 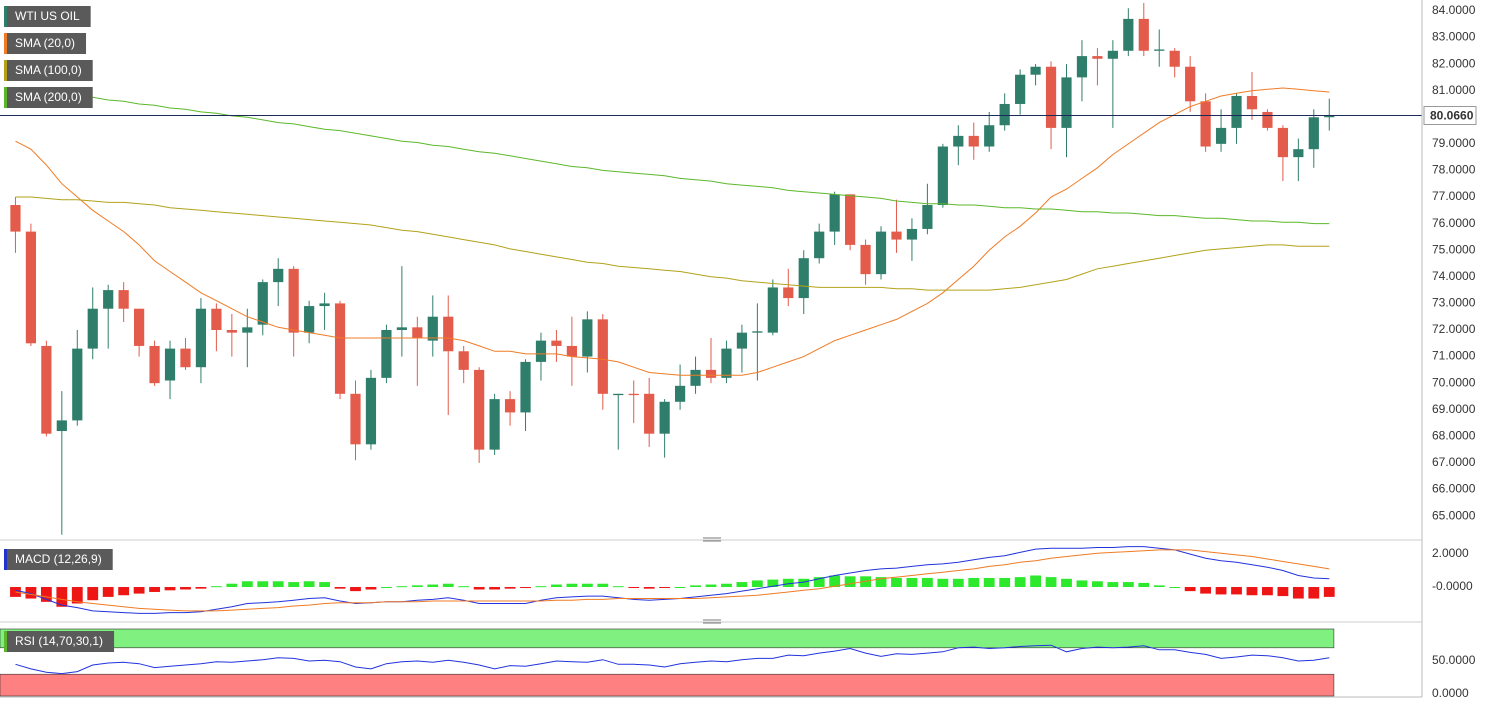 I want to click on legend-label: SMA (100,0), so click(x=48, y=70).